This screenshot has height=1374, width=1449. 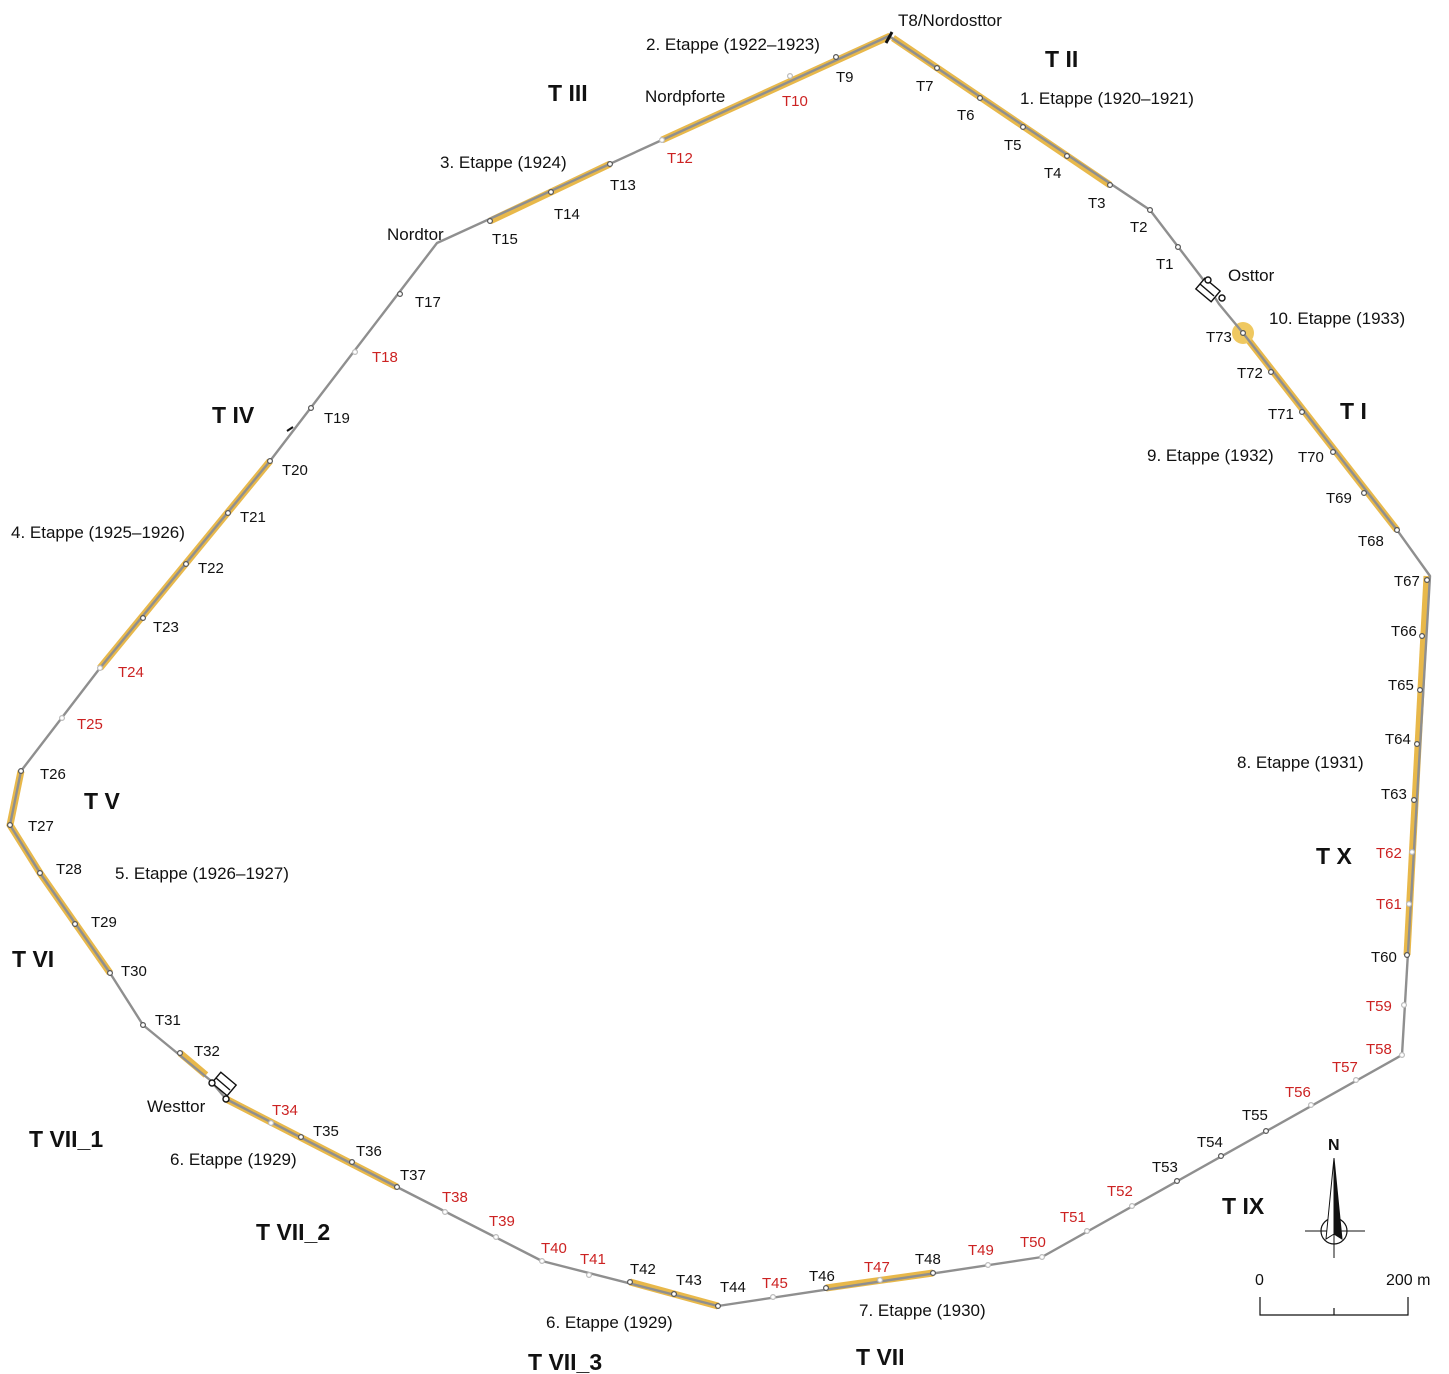 What do you see at coordinates (845, 77) in the screenshot?
I see `tower-label-t9: T9` at bounding box center [845, 77].